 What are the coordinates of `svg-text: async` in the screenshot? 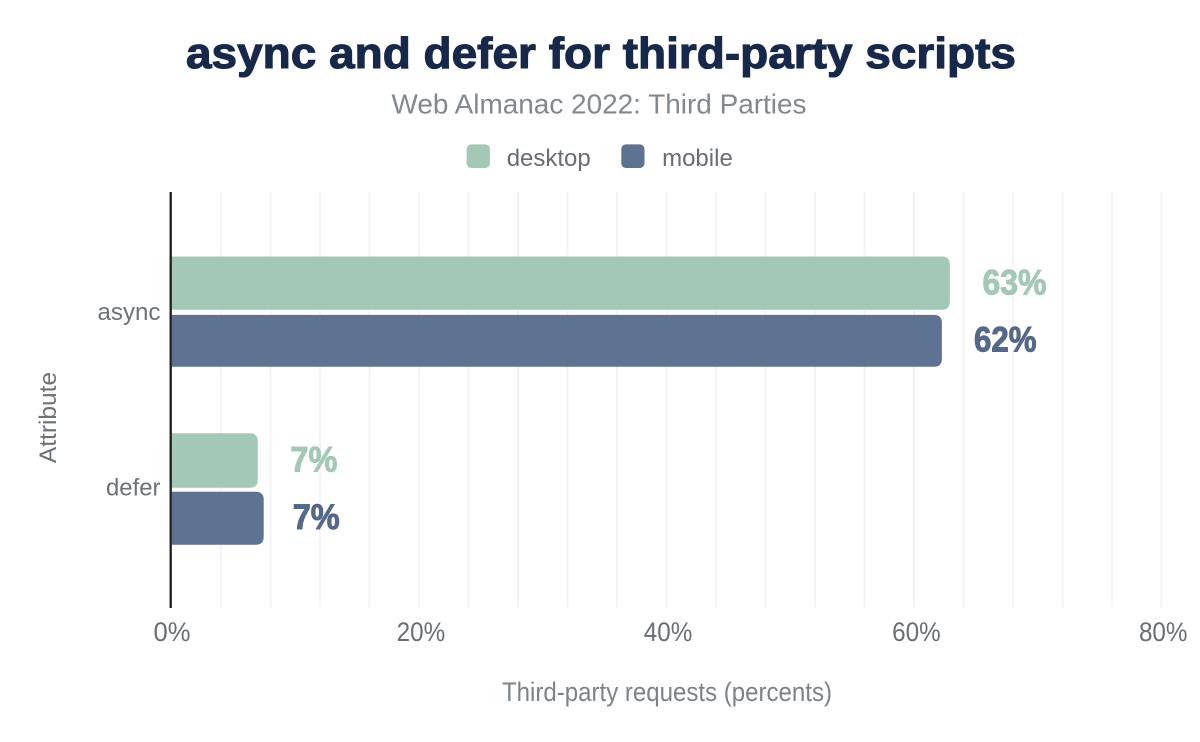 It's located at (129, 312).